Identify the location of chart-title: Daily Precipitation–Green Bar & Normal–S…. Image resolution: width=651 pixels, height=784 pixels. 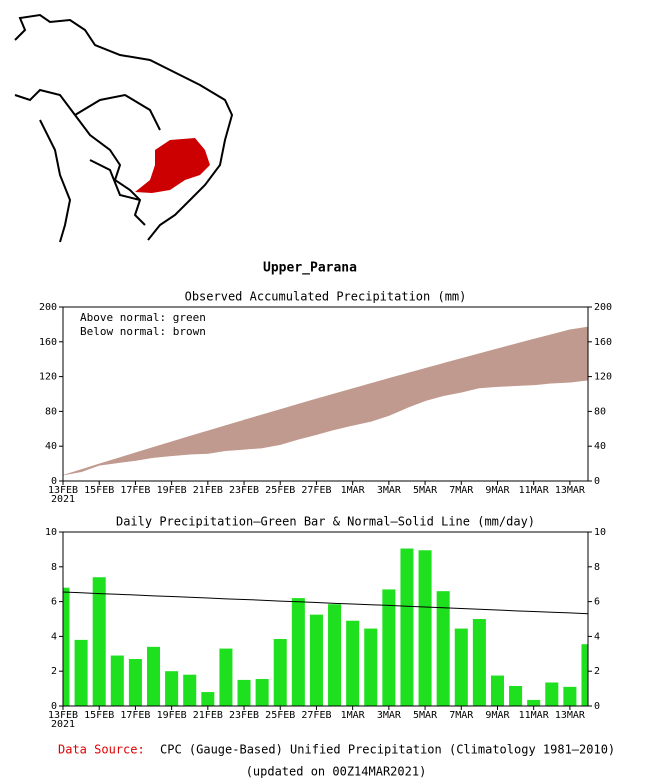
(325, 522).